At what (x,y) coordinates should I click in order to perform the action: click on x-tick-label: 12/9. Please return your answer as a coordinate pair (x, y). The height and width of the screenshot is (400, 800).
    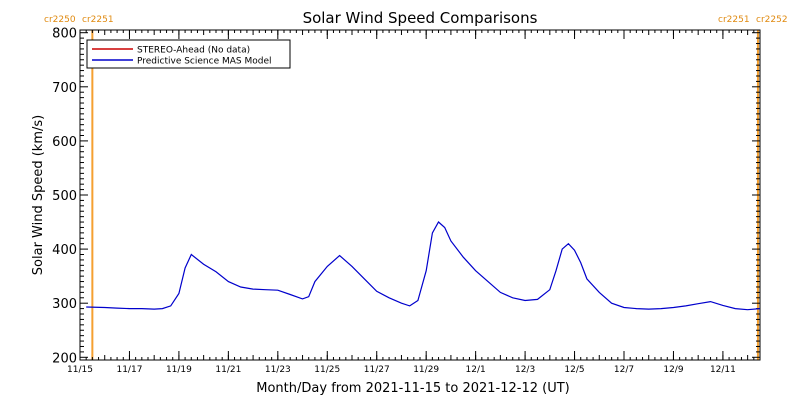
    Looking at the image, I should click on (673, 370).